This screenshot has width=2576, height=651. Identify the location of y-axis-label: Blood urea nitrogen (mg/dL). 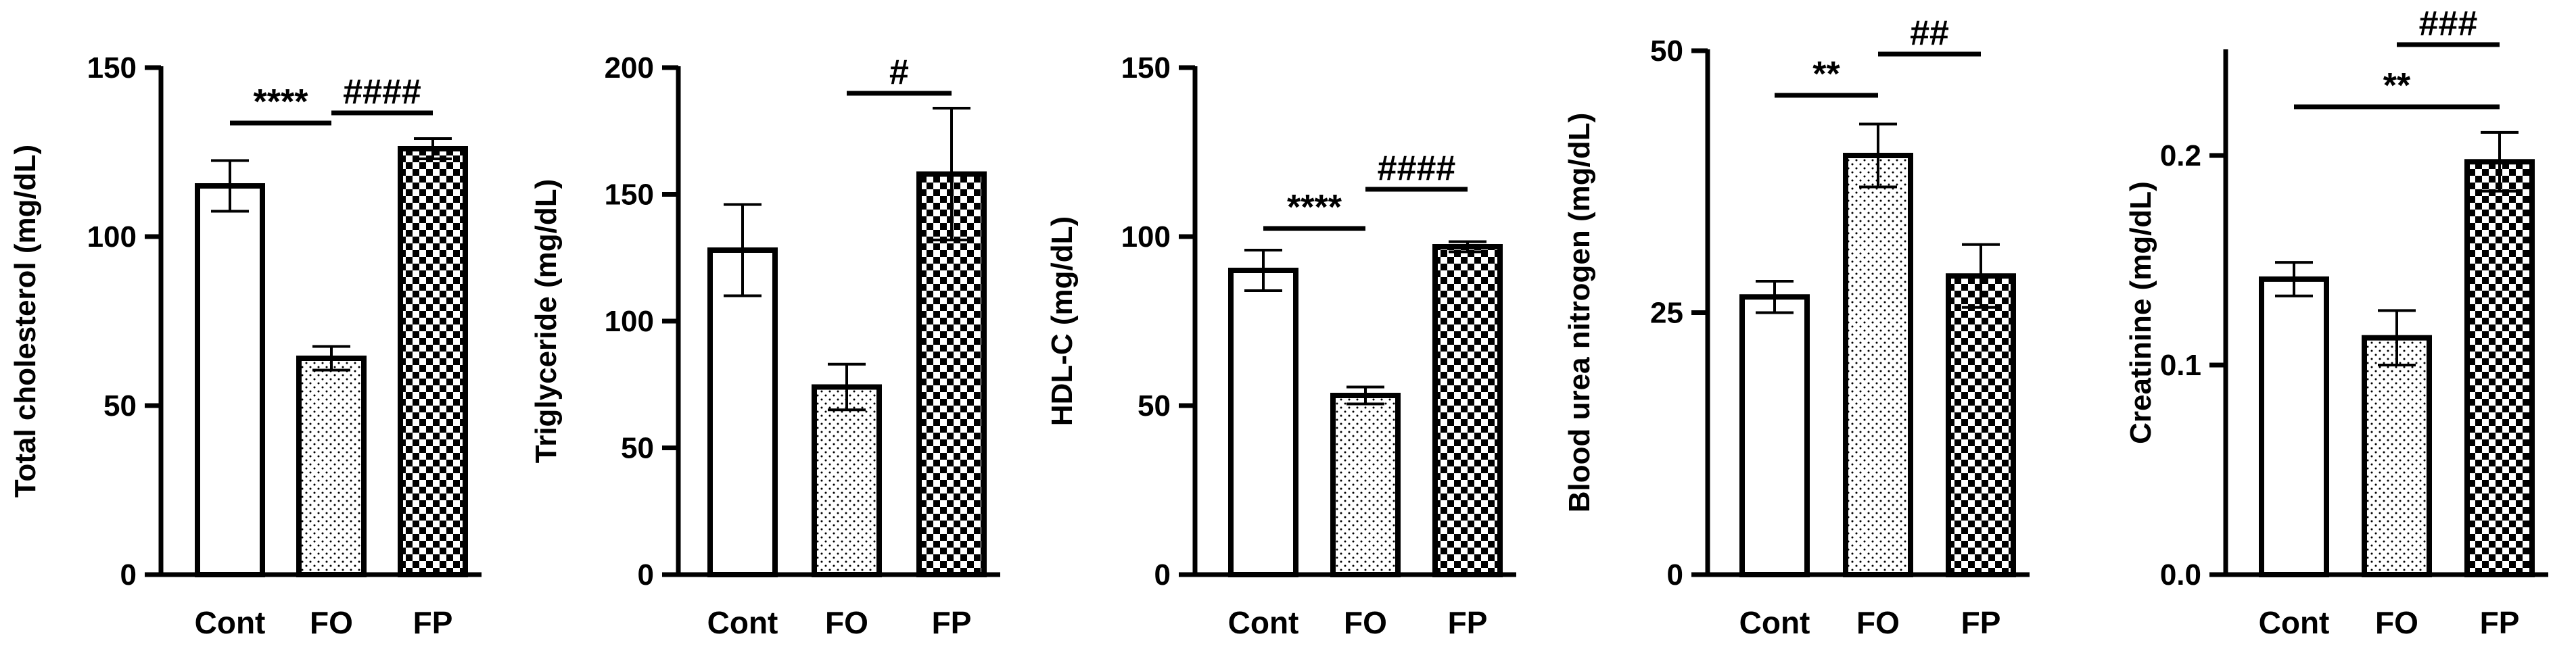
(1579, 313).